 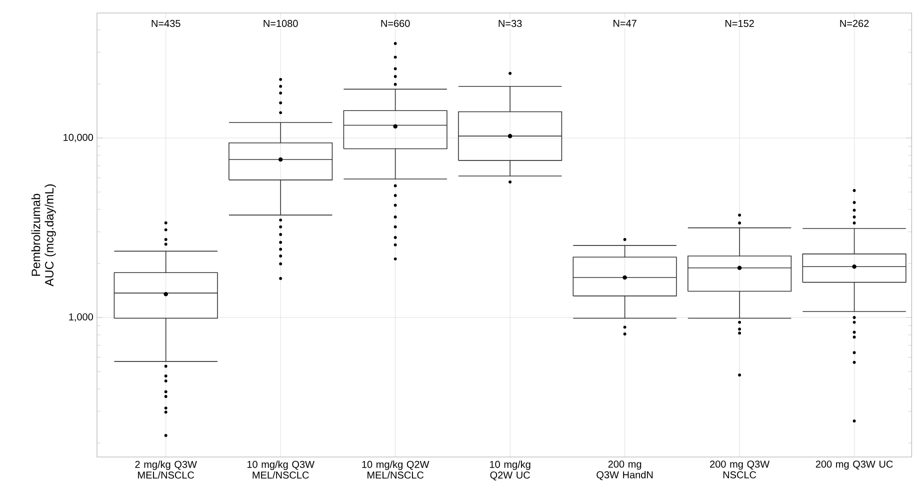 I want to click on x-tick-label: 10 mg/kg Q2W UC, so click(x=510, y=470).